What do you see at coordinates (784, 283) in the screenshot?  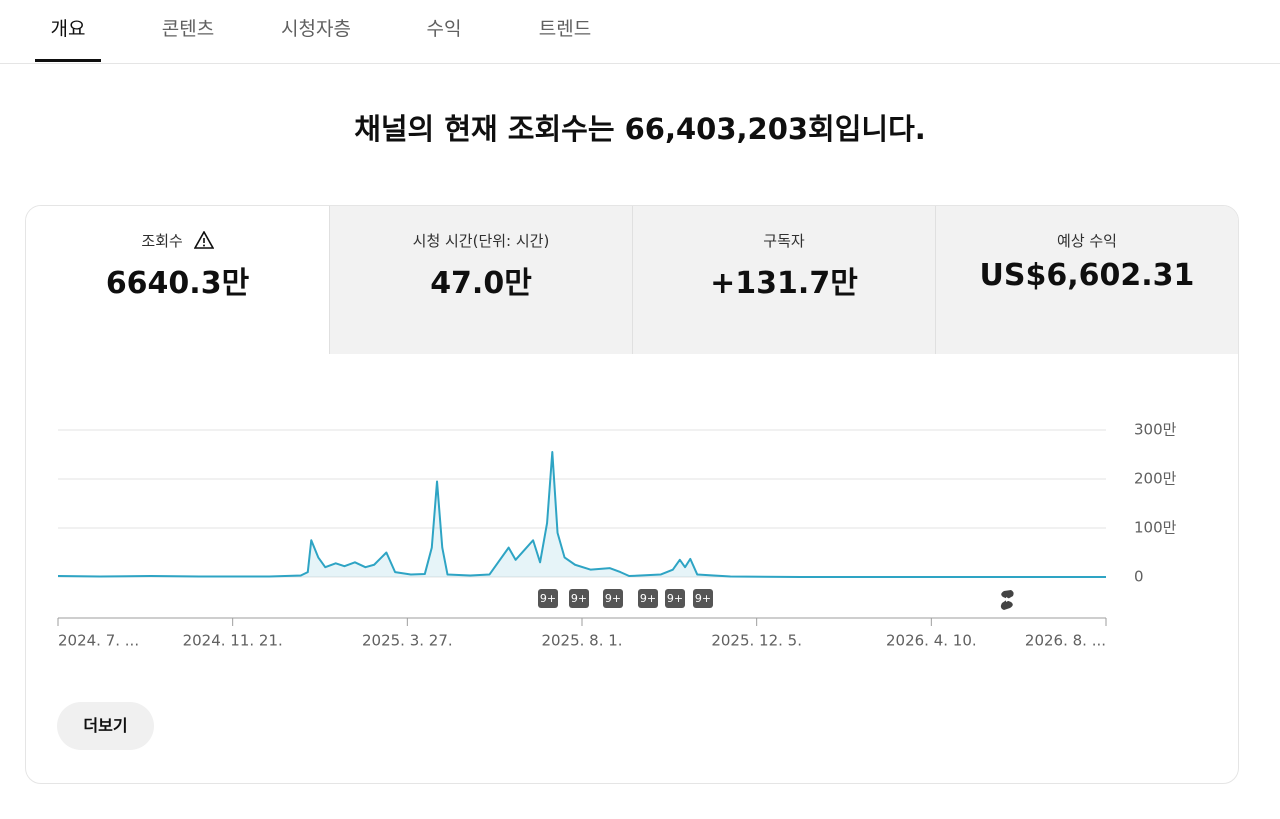 I see `metric-value: +131.7만` at bounding box center [784, 283].